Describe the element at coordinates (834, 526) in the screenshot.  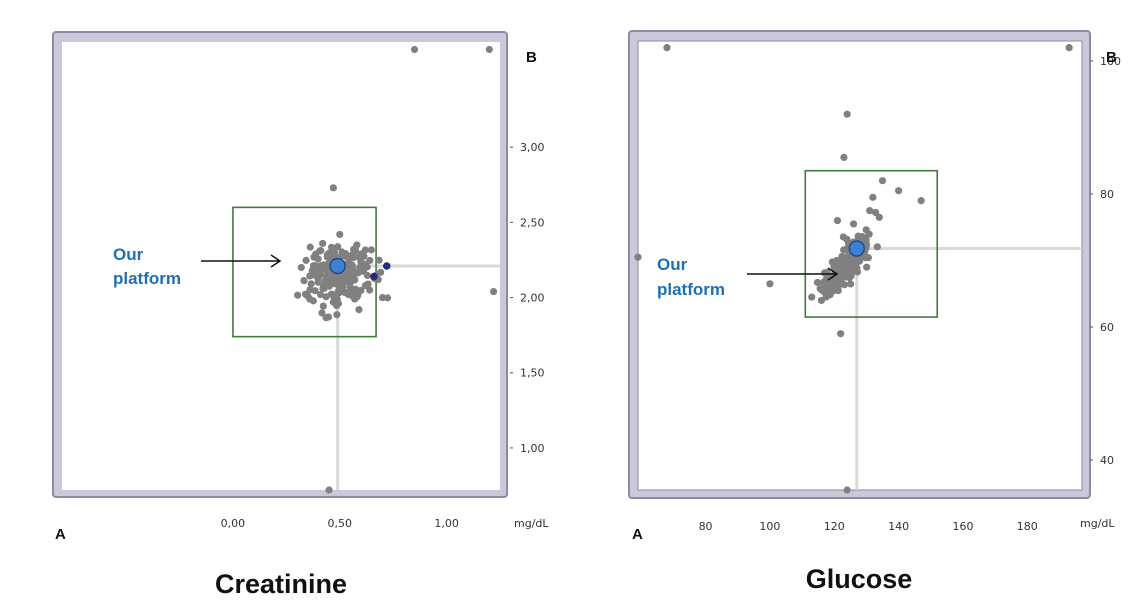
I see `glucose-x-tick-label: 120` at that location.